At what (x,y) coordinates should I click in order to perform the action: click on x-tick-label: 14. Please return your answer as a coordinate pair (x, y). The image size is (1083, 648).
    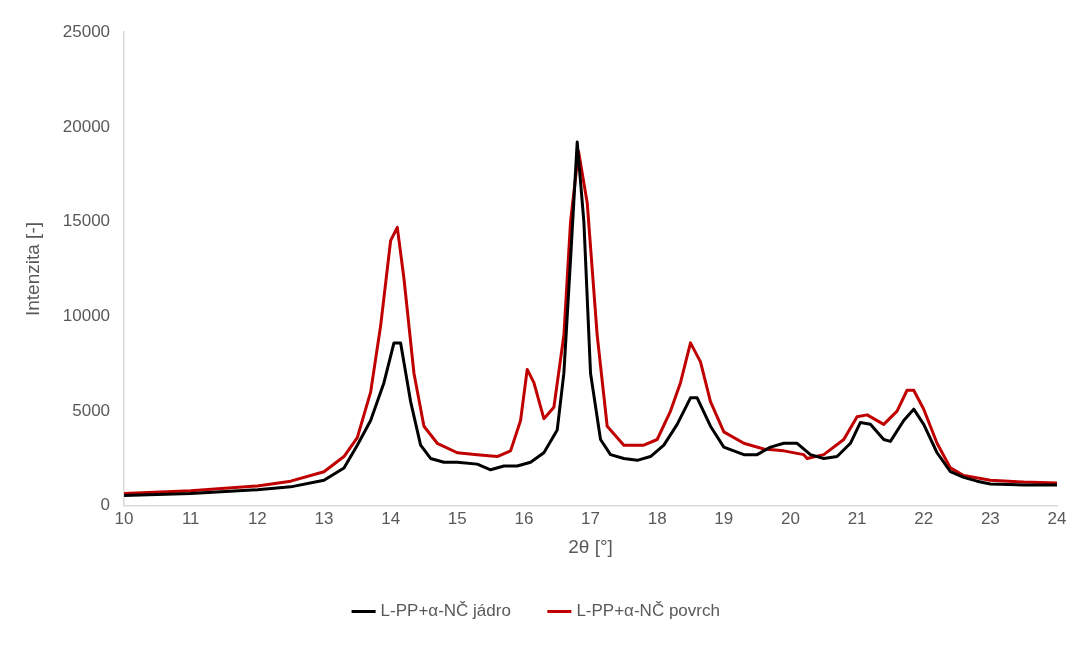
    Looking at the image, I should click on (391, 518).